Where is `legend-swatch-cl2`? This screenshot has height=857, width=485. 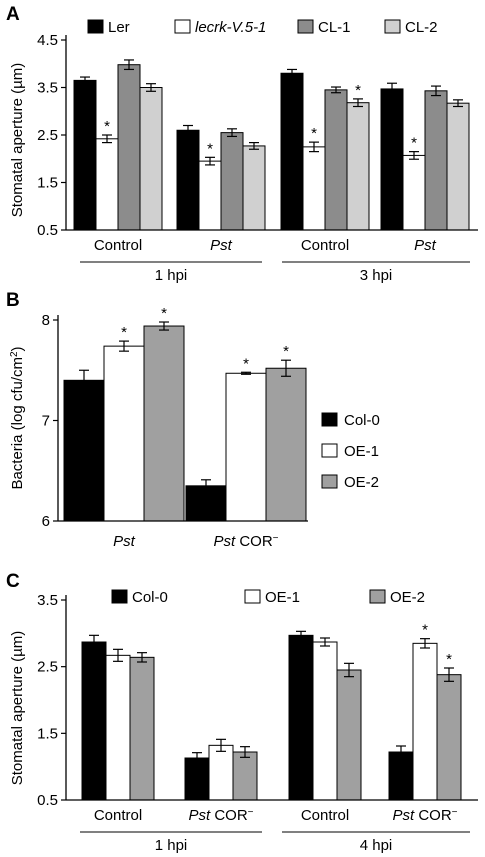
legend-swatch-cl2 is located at coordinates (392, 26).